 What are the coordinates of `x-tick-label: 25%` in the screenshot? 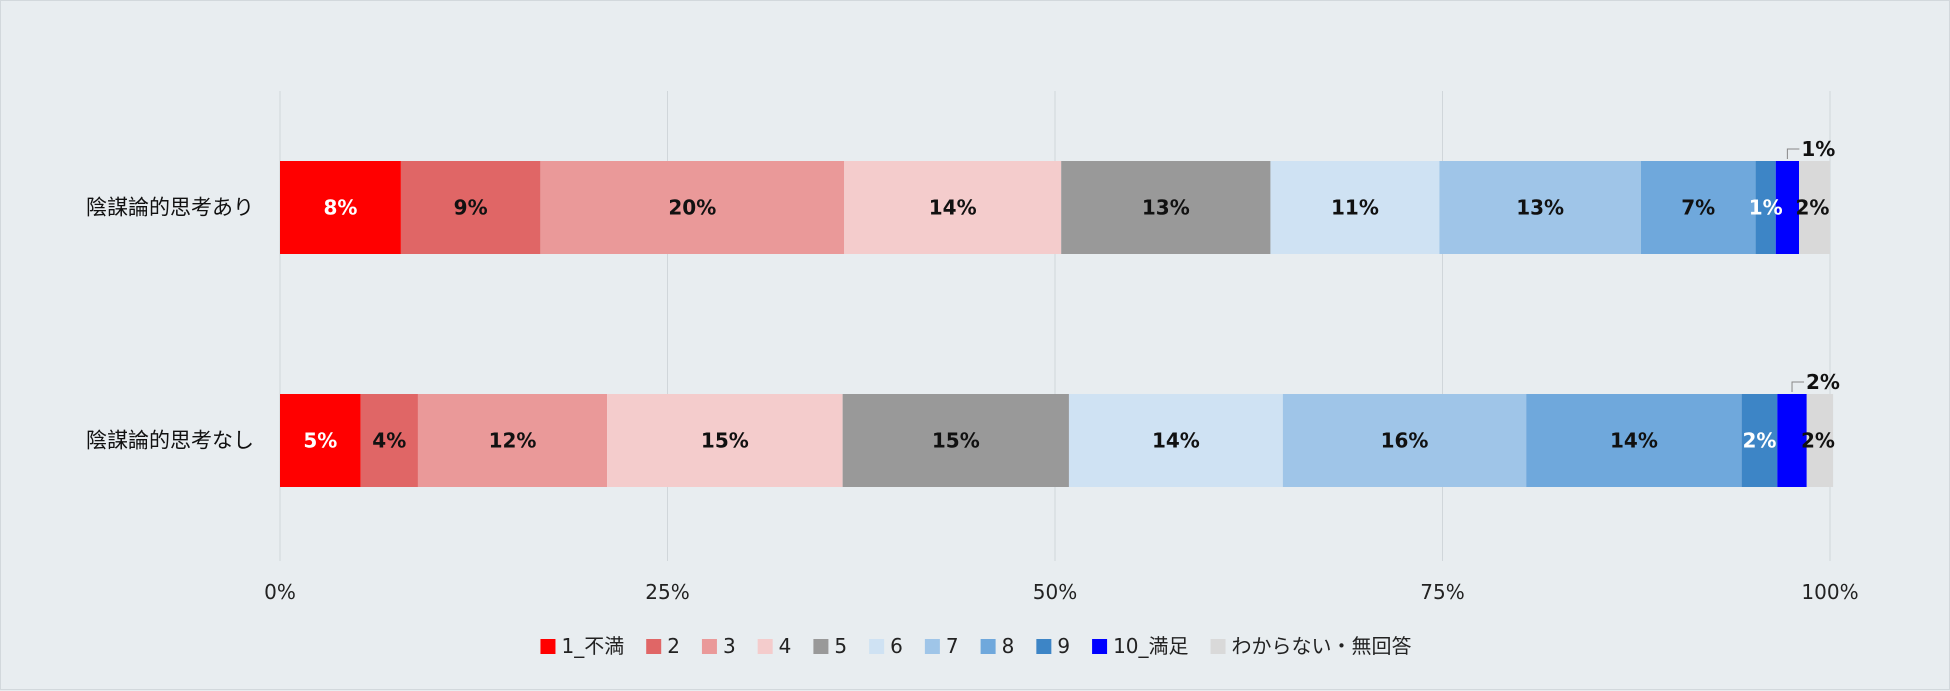 It's located at (667, 592).